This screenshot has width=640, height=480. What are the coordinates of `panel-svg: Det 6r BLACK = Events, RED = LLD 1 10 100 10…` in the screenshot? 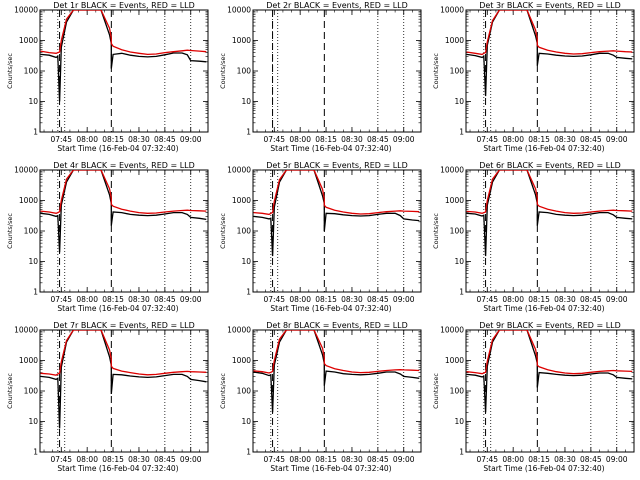 It's located at (533, 237).